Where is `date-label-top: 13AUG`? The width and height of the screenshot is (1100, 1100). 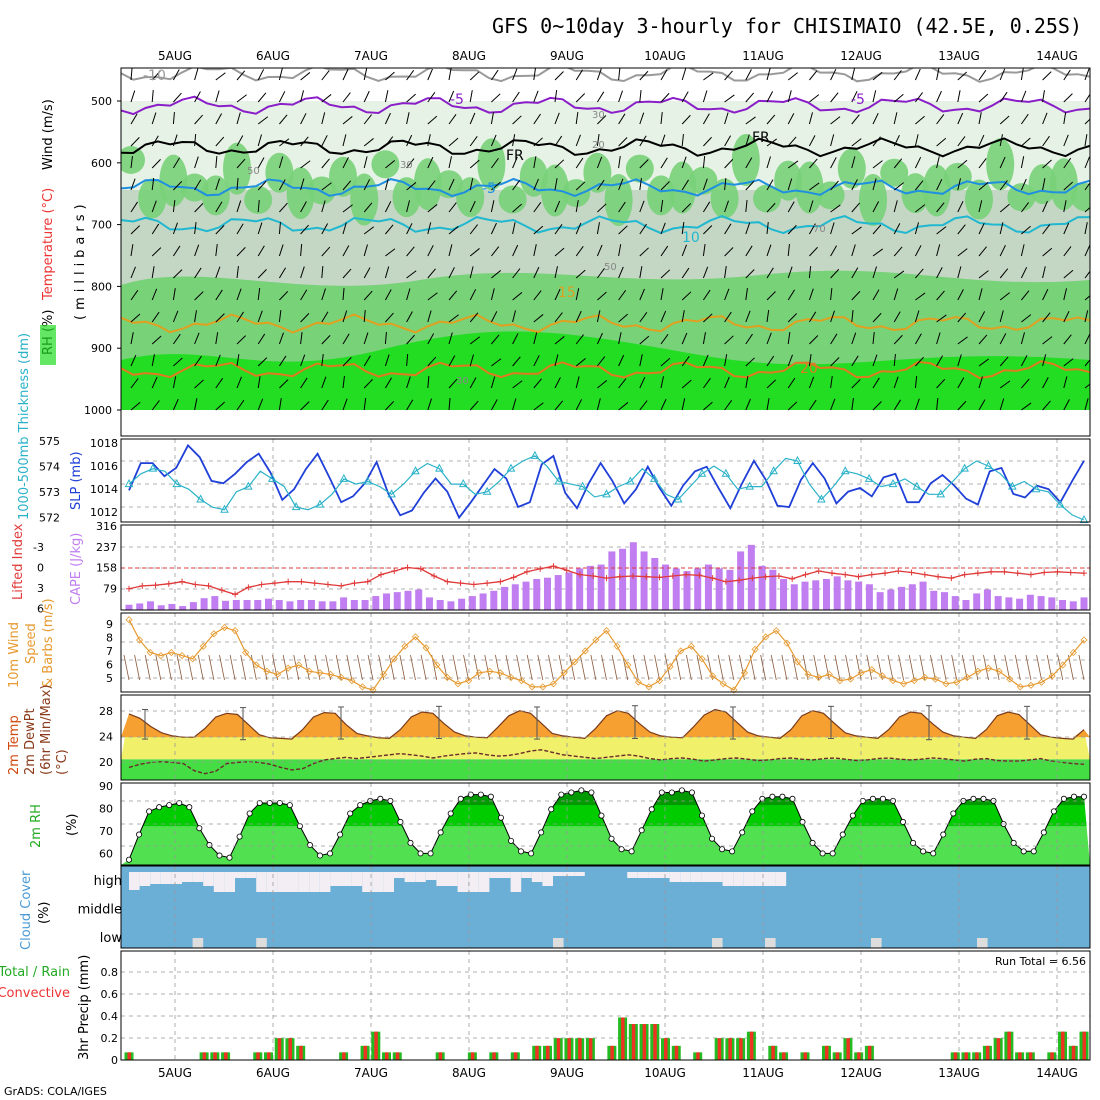
date-label-top: 13AUG is located at coordinates (959, 56).